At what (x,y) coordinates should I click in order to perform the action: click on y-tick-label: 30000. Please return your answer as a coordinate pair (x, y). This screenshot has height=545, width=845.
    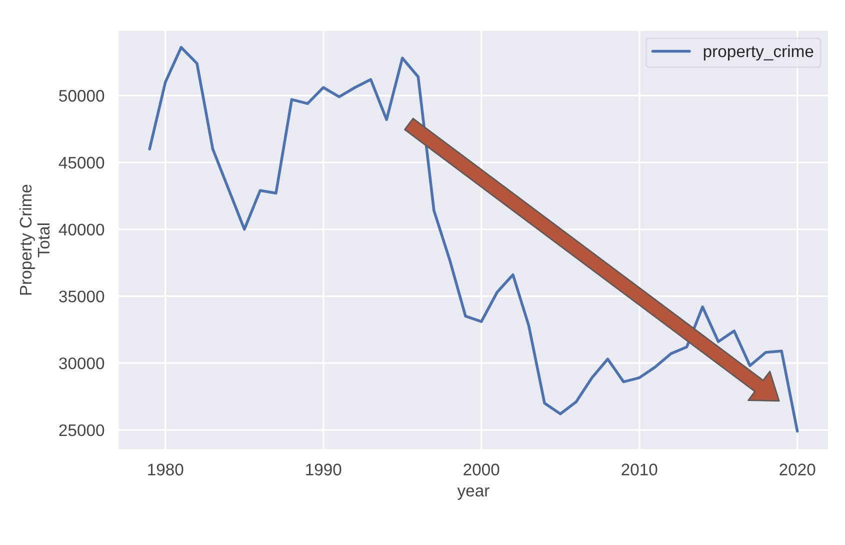
    Looking at the image, I should click on (81, 363).